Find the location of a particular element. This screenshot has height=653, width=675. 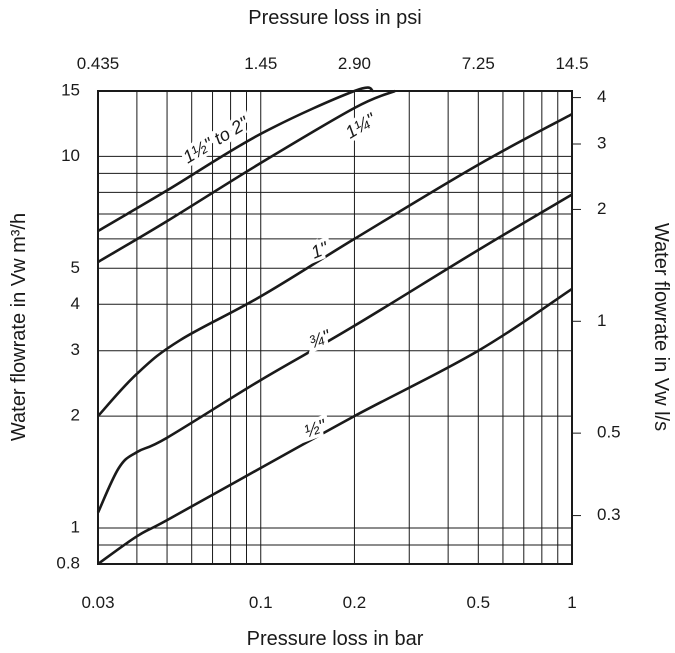

right-tick-label: 2 is located at coordinates (601, 208).